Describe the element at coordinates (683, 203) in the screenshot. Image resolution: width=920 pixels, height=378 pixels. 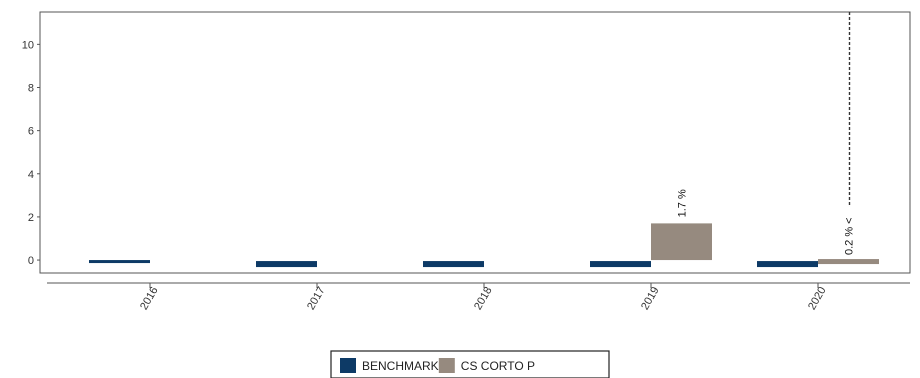
I see `data-label: 1.7 %` at that location.